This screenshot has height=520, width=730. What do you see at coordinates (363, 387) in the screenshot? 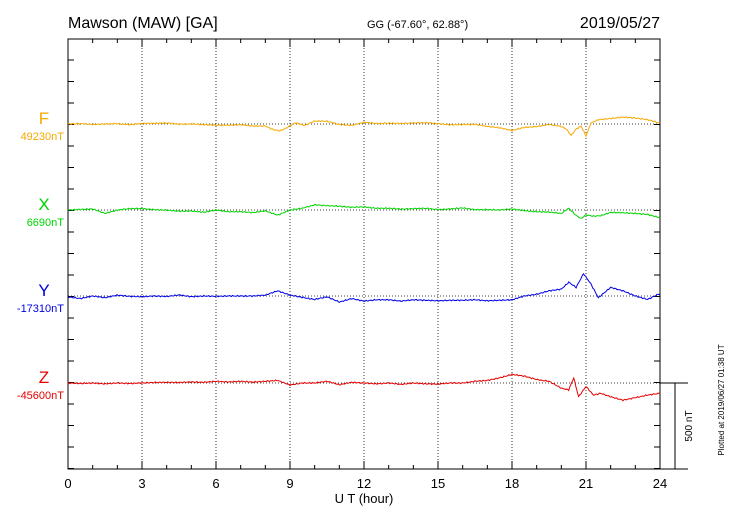
I see `trace-Z` at bounding box center [363, 387].